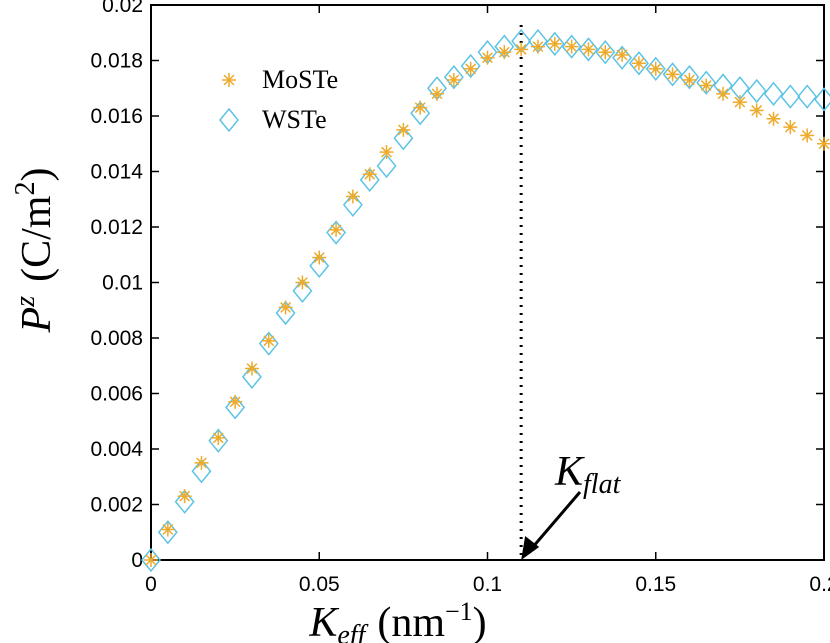  Describe the element at coordinates (480, 621) in the screenshot. I see `x-label-close: )` at that location.